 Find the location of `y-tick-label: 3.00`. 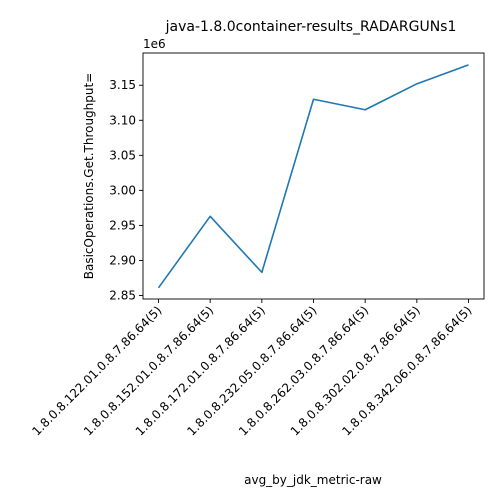

y-tick-label: 3.00 is located at coordinates (122, 190).